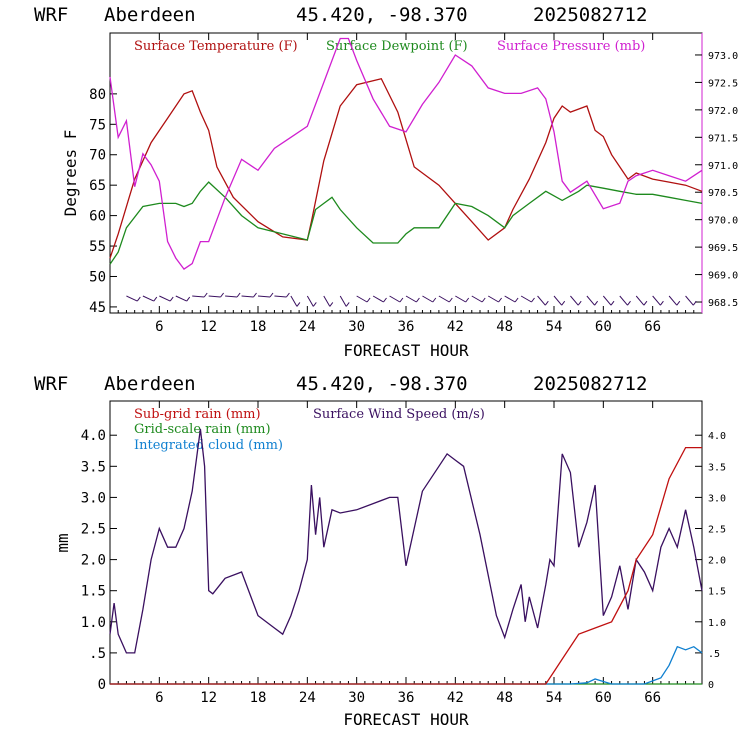 This screenshot has height=740, width=740. I want to click on y-tick-label: 2.5, so click(93, 530).